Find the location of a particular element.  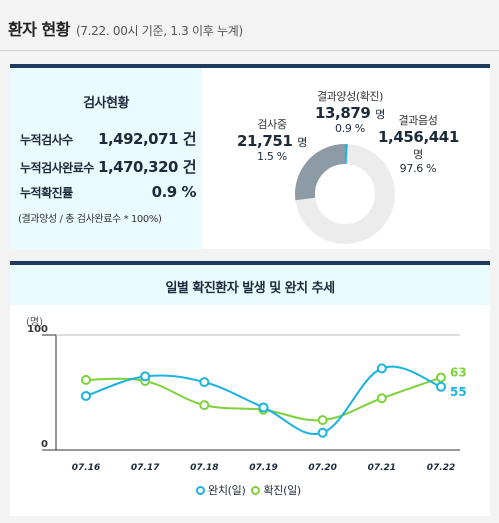

positive-rate-note: (결과양성 / 총 검사완료수 * 100%) is located at coordinates (90, 219).